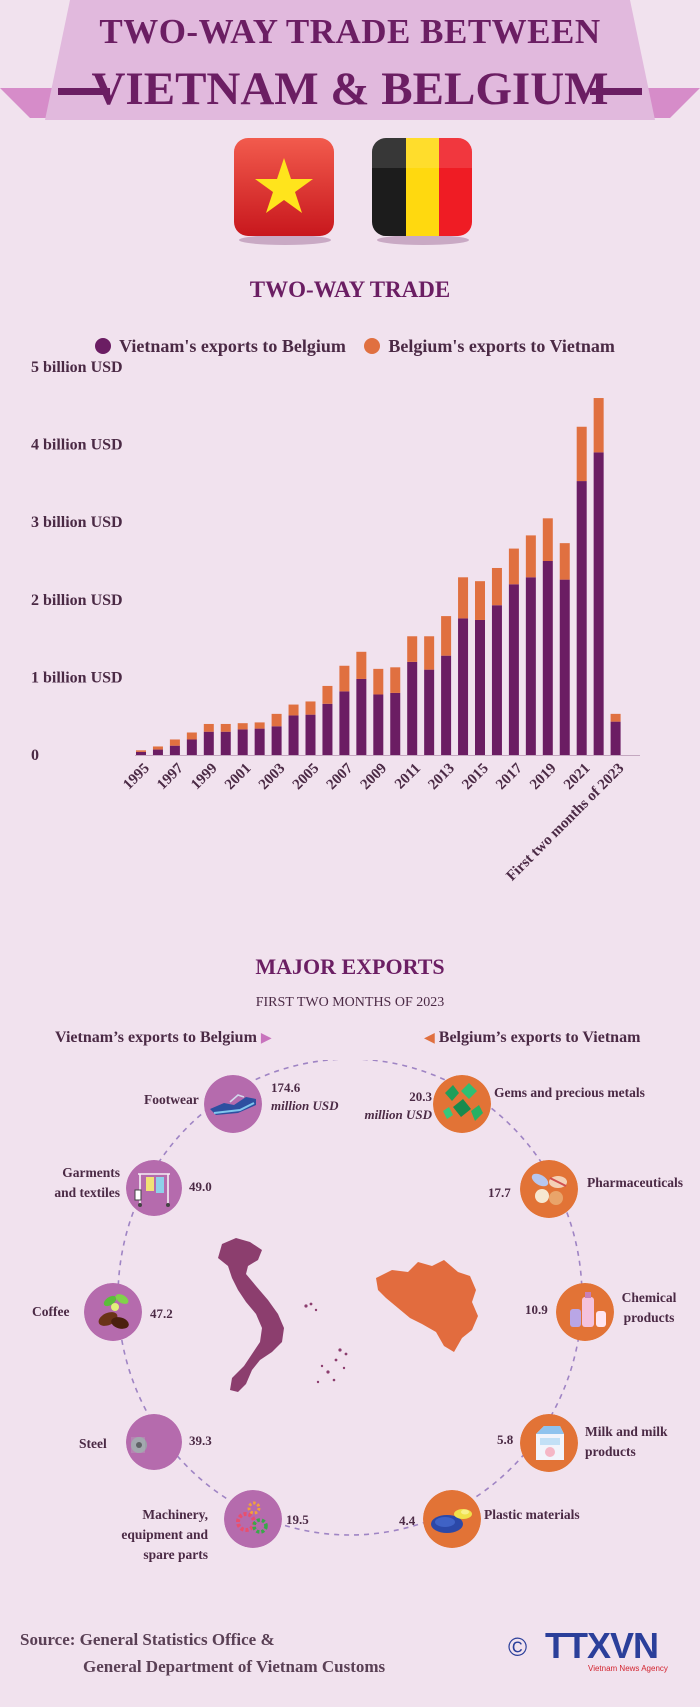 The height and width of the screenshot is (1707, 700). Describe the element at coordinates (77, 522) in the screenshot. I see `y-tick-label: 3 billion USD` at that location.